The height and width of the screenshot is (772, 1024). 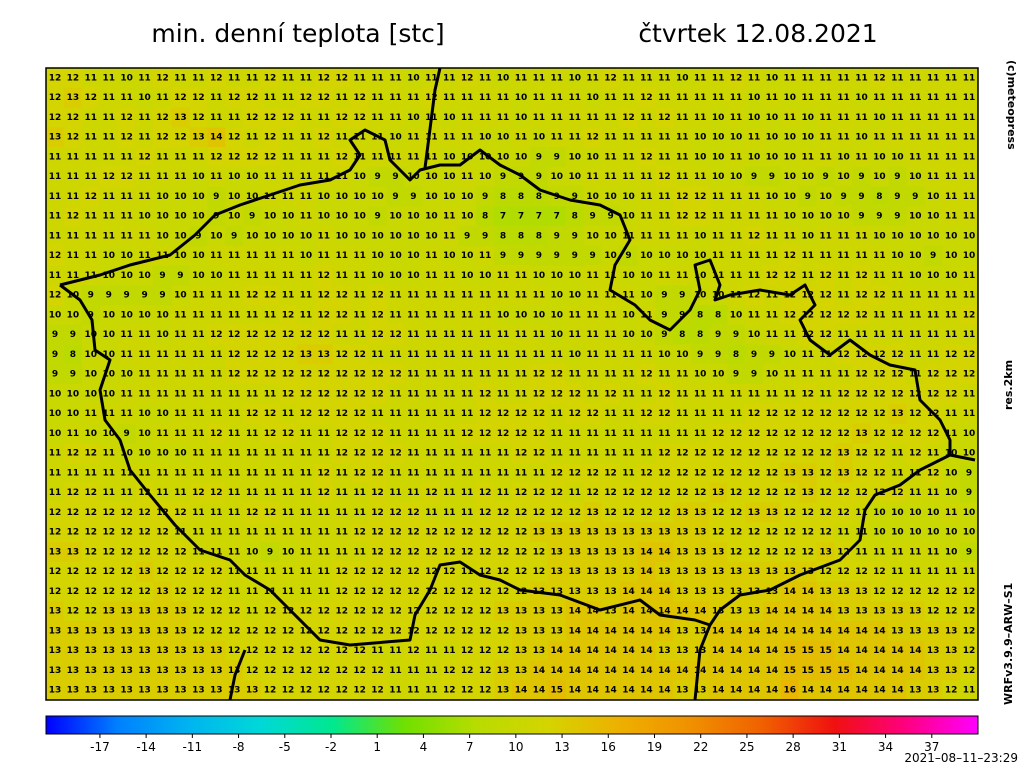 I want to click on cell-value: 7, so click(x=557, y=217).